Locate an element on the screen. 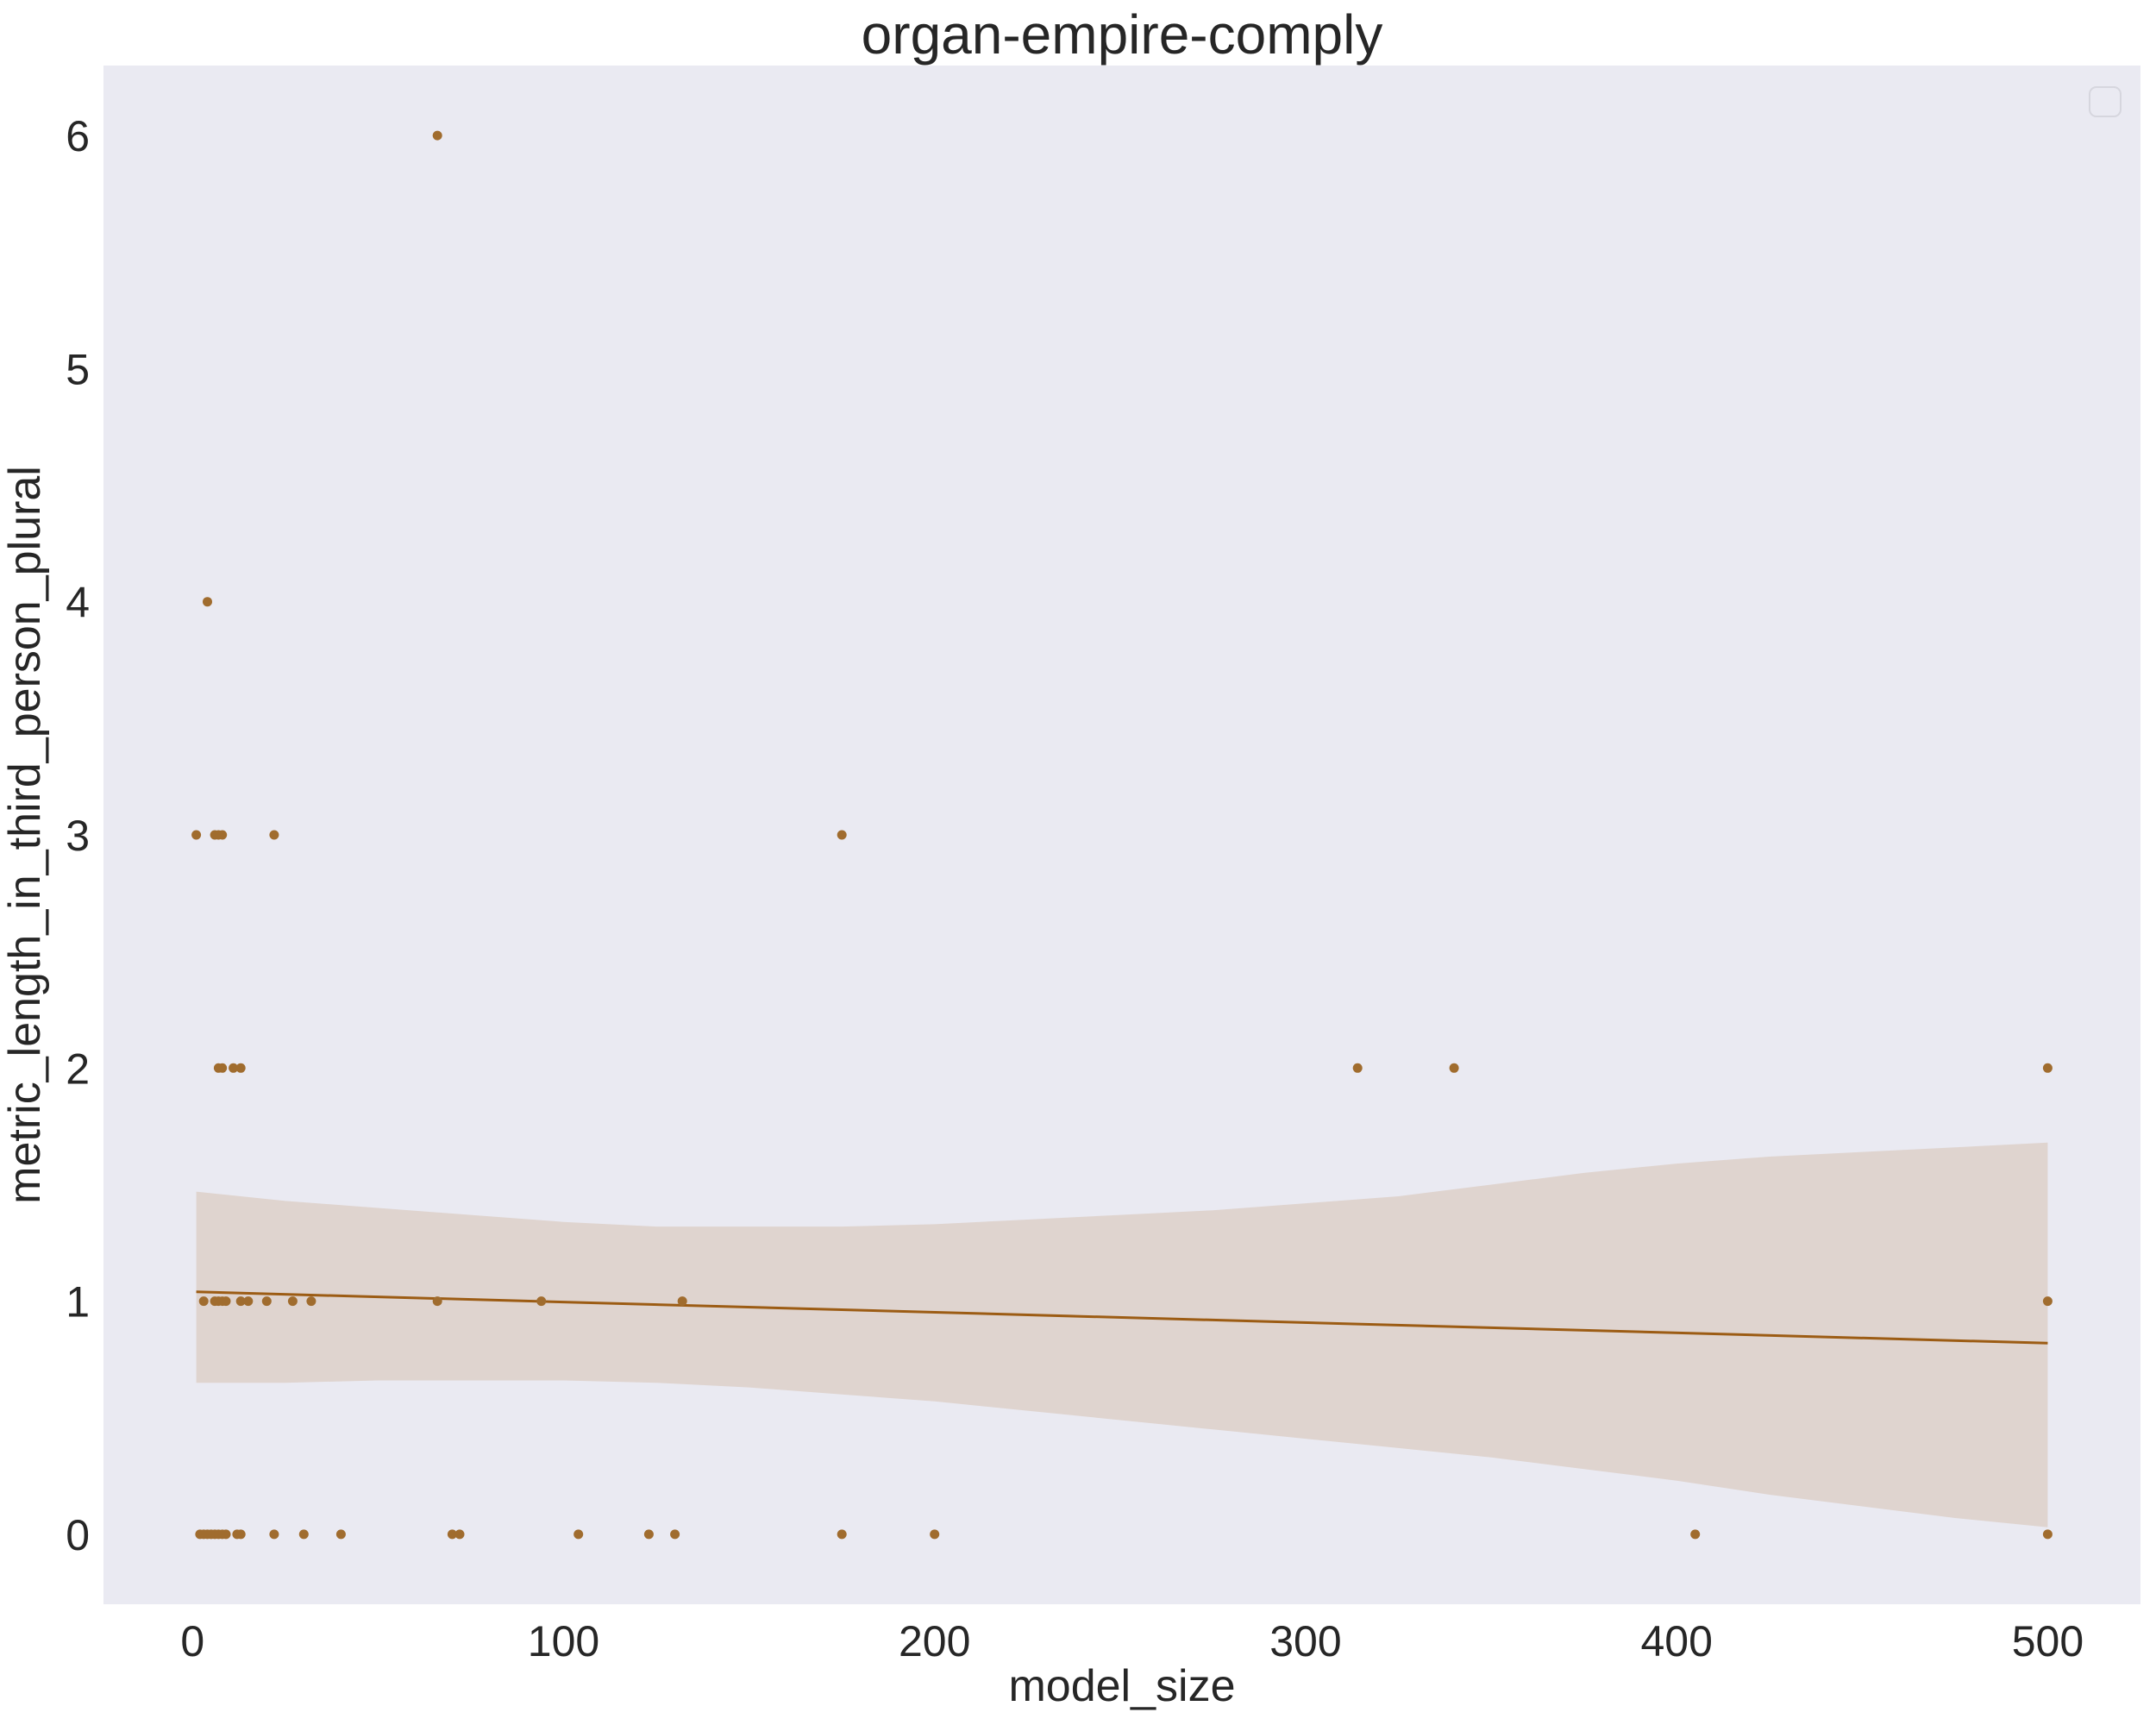 The height and width of the screenshot is (1725, 2156). regression-line is located at coordinates (1122, 1317).